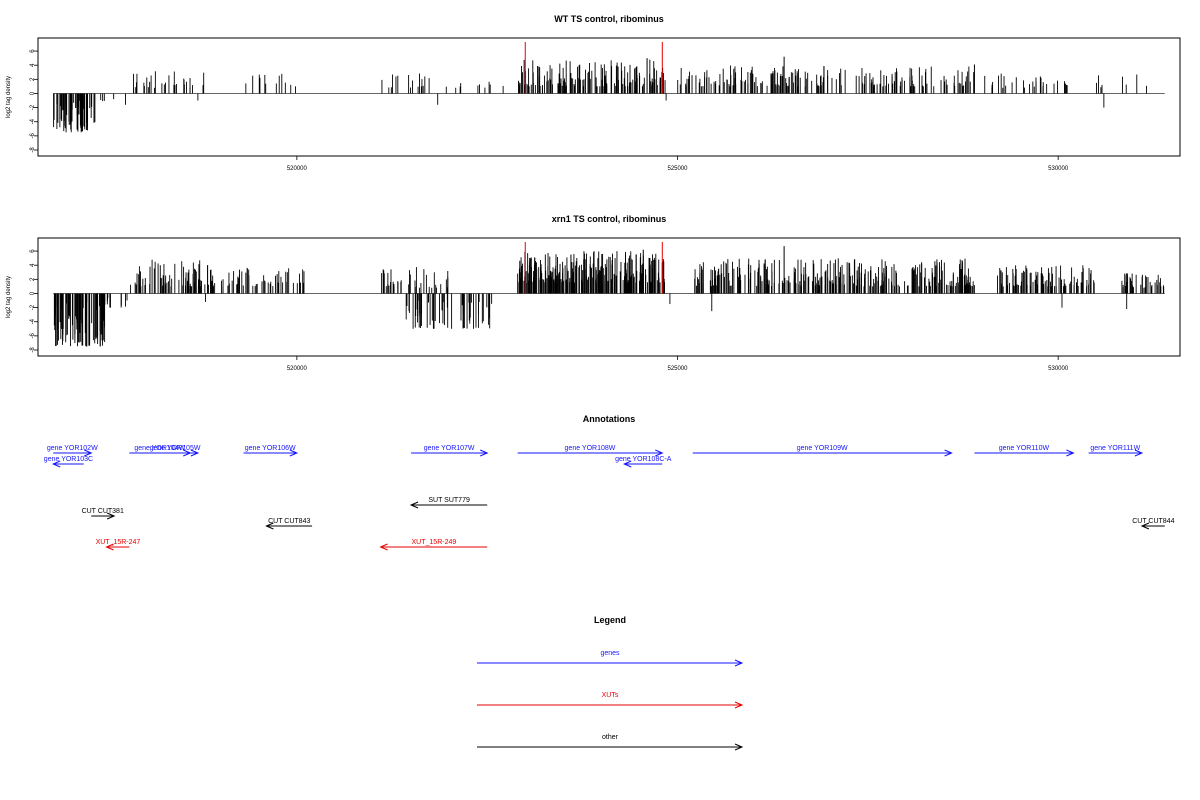 The height and width of the screenshot is (800, 1200). Describe the element at coordinates (270, 448) in the screenshot. I see `feature-label: gene YOR106W` at that location.